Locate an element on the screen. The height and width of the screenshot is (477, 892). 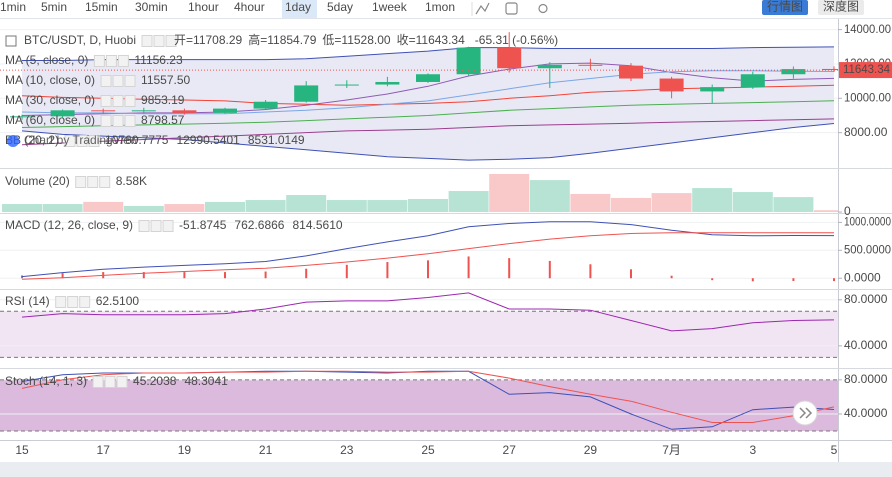
last-price-tag is located at coordinates (865, 70).